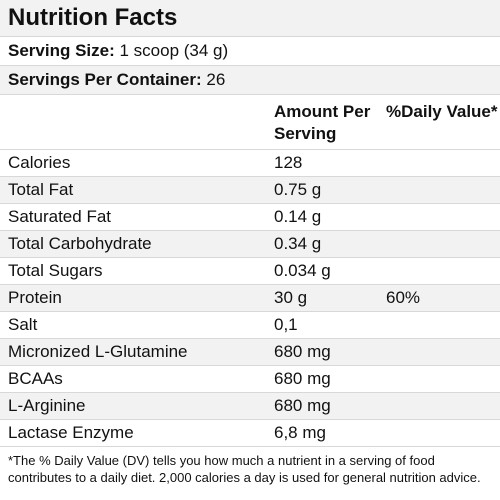  What do you see at coordinates (250, 51) in the screenshot?
I see `serving-size-row: Serving Size: 1 scoop (34 g)` at bounding box center [250, 51].